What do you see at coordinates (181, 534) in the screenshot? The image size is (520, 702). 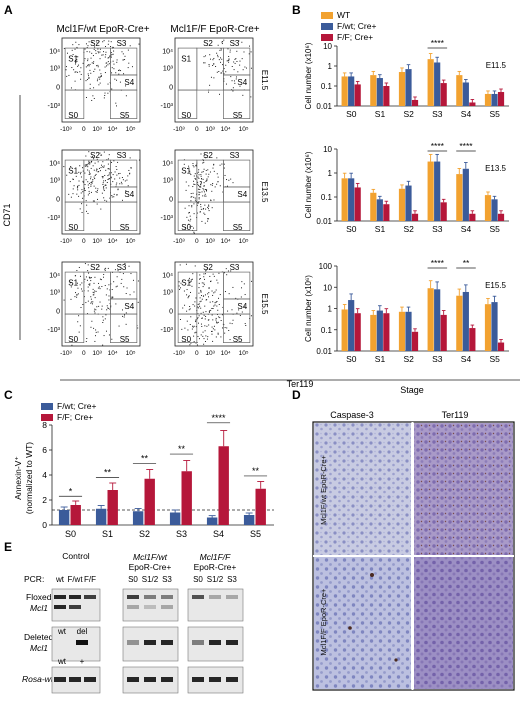 I see `x-tick-label: S3` at bounding box center [181, 534].